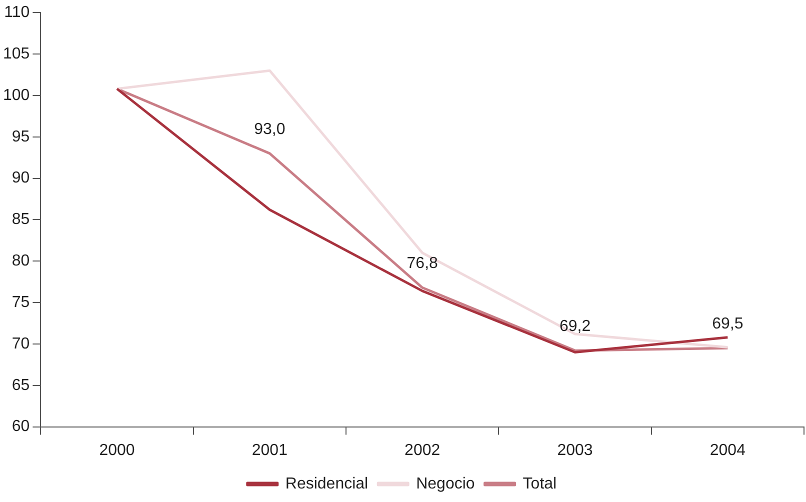  Describe the element at coordinates (21, 427) in the screenshot. I see `y-tick-label: 60` at that location.